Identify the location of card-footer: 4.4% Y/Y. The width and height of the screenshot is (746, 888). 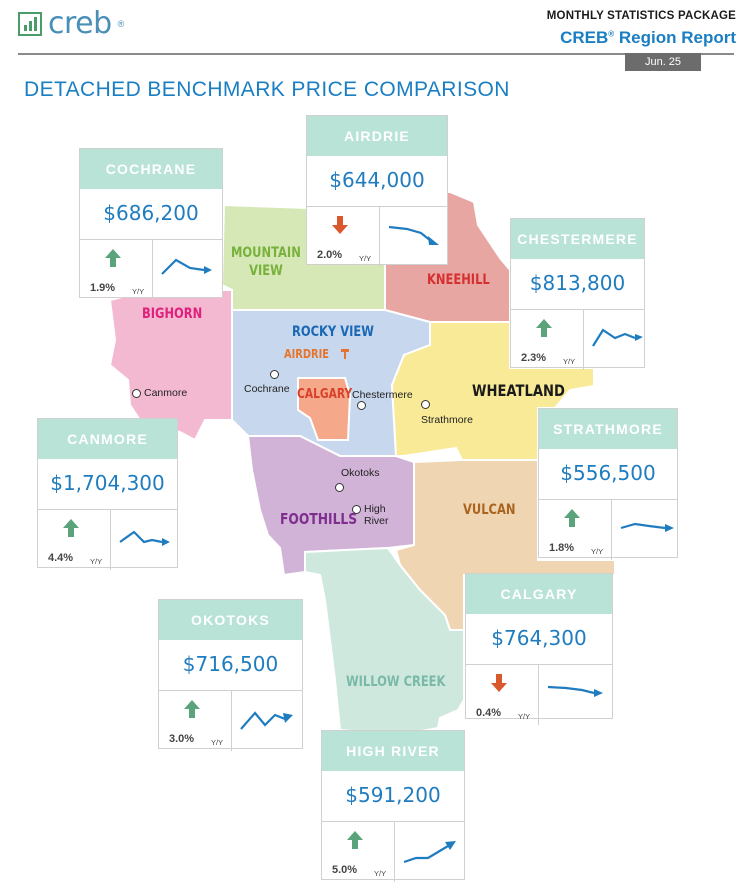
(107, 540).